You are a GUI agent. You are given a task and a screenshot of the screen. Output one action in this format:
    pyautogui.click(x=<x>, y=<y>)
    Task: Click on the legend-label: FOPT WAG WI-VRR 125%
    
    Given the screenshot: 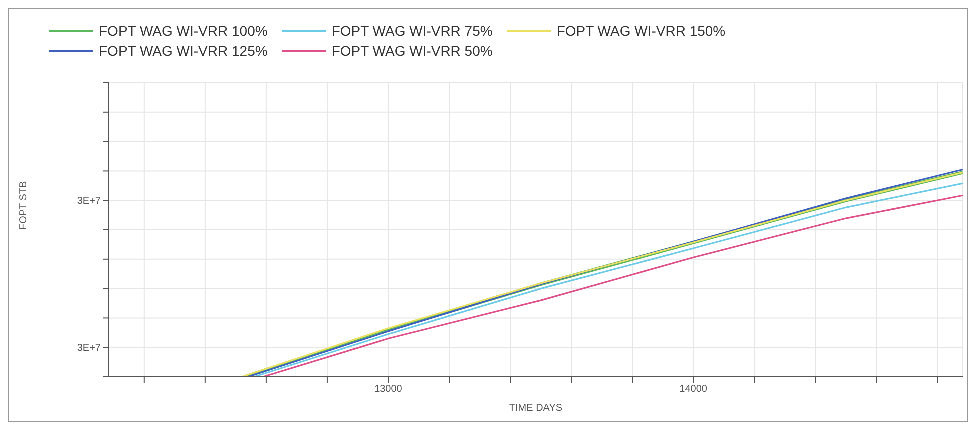 What is the action you would take?
    pyautogui.click(x=183, y=51)
    